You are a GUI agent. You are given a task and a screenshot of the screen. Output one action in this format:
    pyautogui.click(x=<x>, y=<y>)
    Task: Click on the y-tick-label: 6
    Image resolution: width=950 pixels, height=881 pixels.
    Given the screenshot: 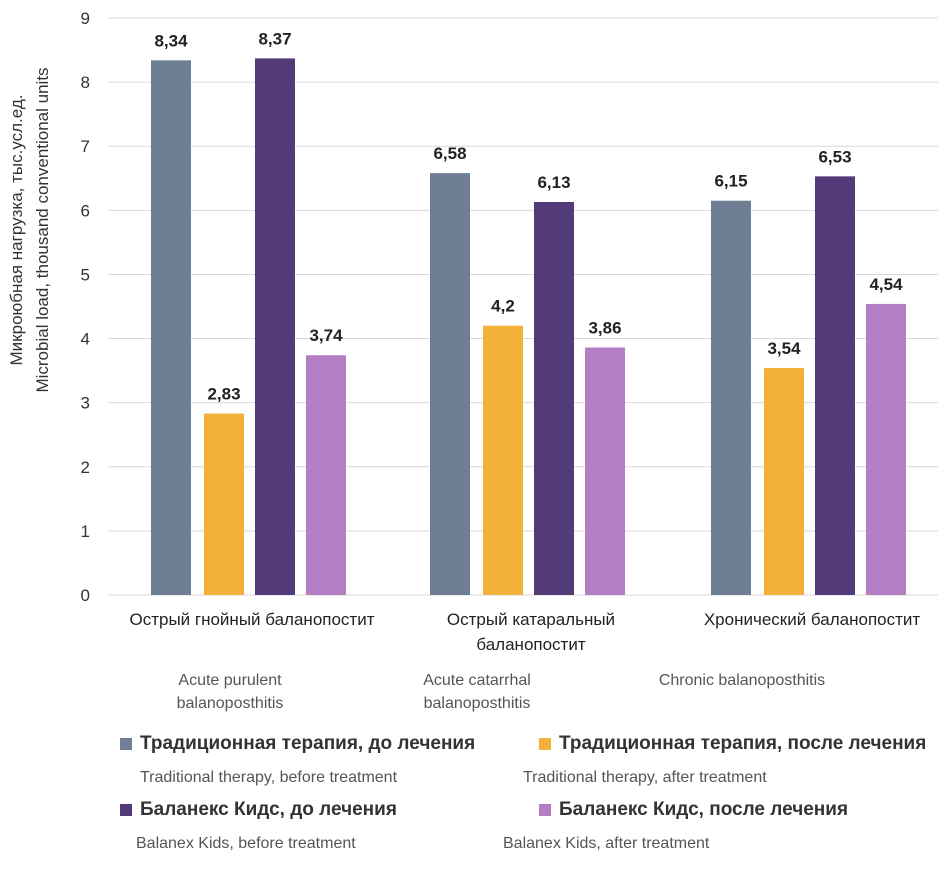 What is the action you would take?
    pyautogui.click(x=85, y=210)
    